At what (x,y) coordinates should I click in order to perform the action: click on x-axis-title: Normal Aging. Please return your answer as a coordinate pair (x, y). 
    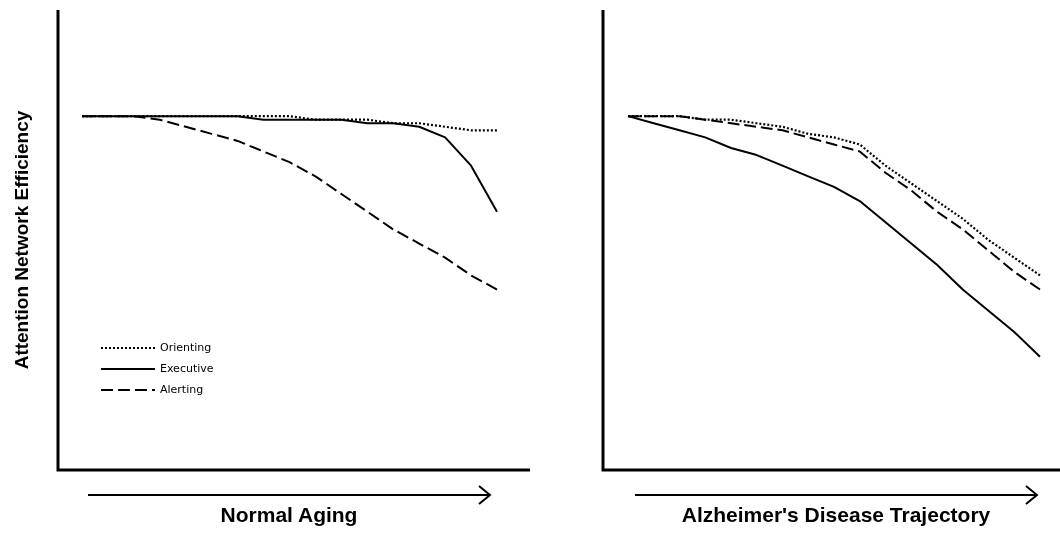
    Looking at the image, I should click on (289, 515).